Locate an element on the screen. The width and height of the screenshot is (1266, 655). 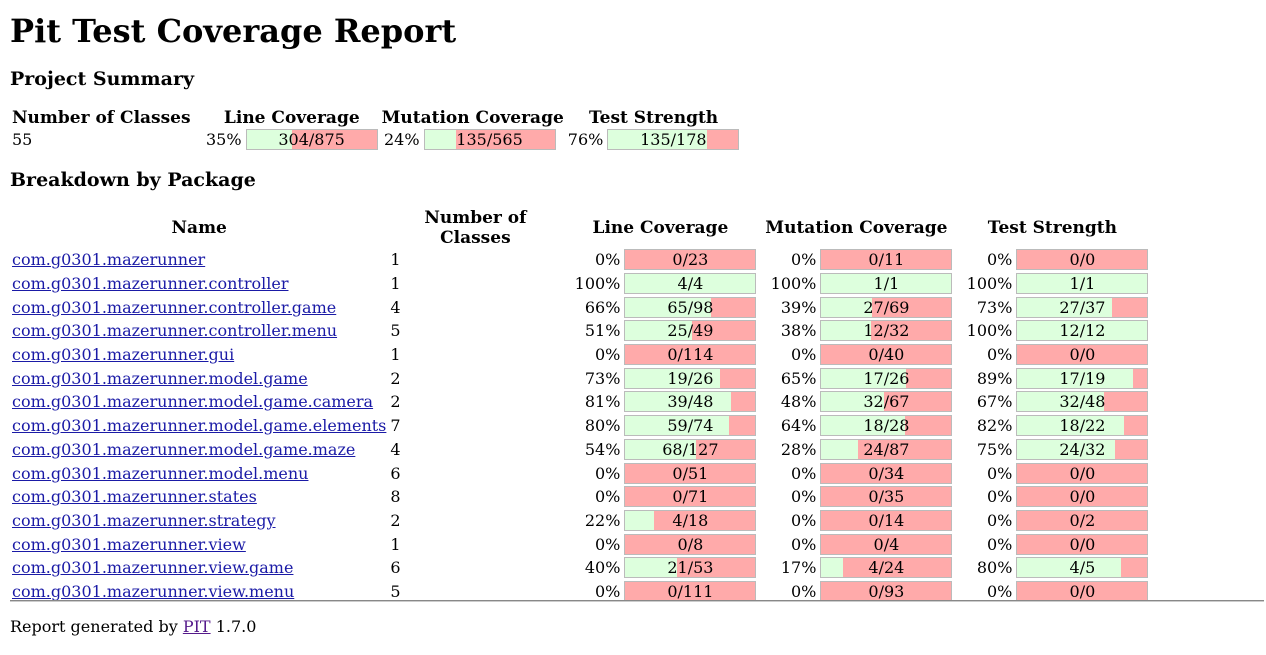
test-strength-bar: 32/48 is located at coordinates (1082, 402).